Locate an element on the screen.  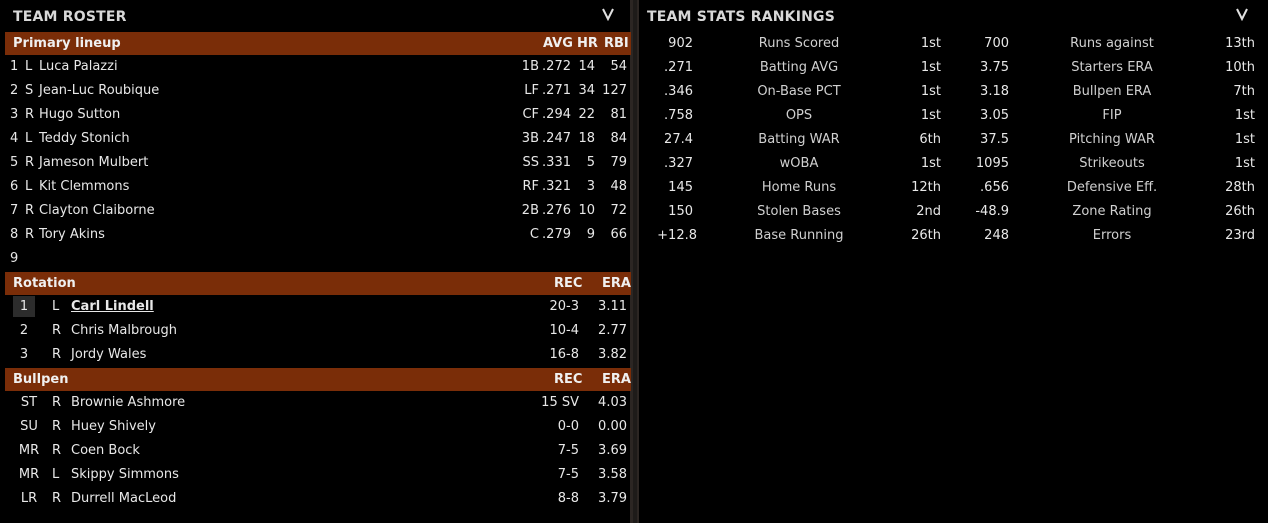
rec-value: 15 SV is located at coordinates (560, 402).